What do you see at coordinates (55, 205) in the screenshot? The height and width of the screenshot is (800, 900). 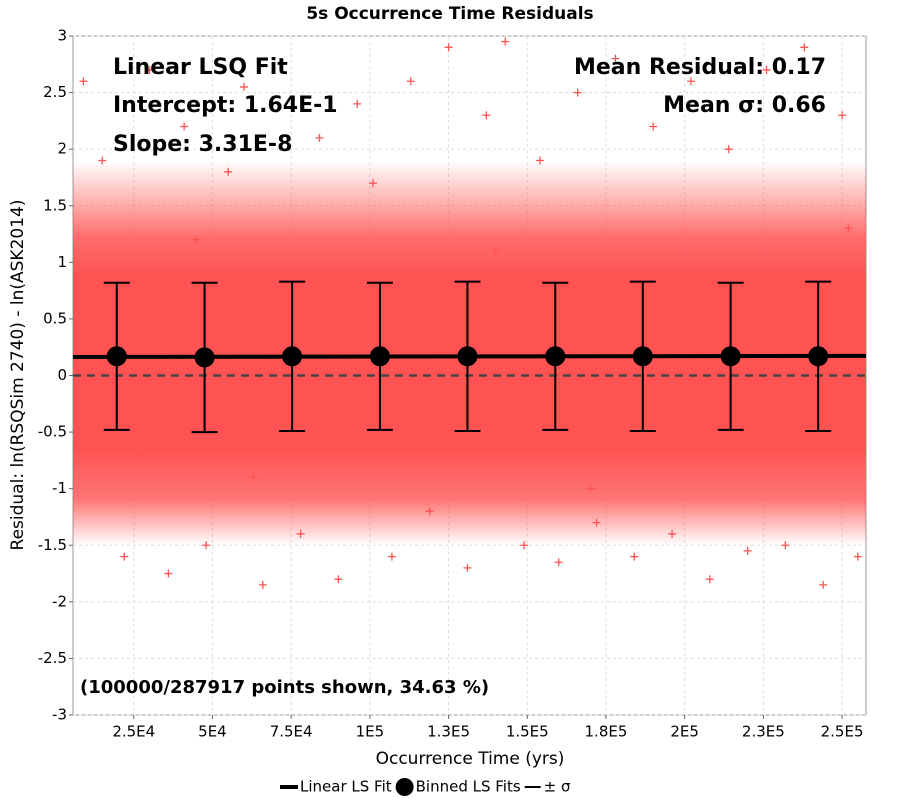 I see `y-tick-label: 1.5` at bounding box center [55, 205].